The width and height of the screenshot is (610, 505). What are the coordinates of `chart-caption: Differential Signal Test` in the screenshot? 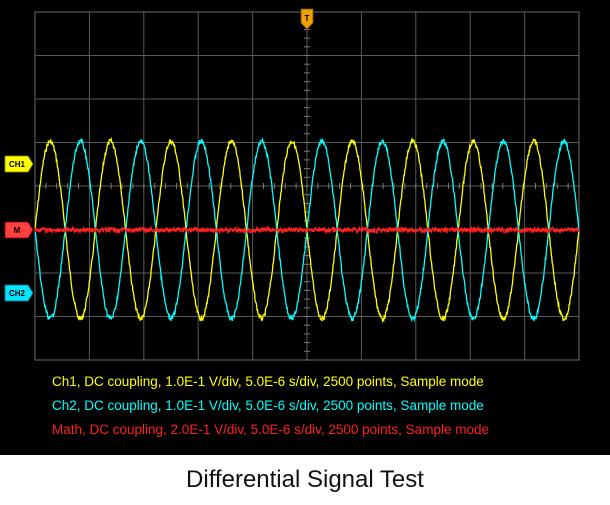 It's located at (305, 479).